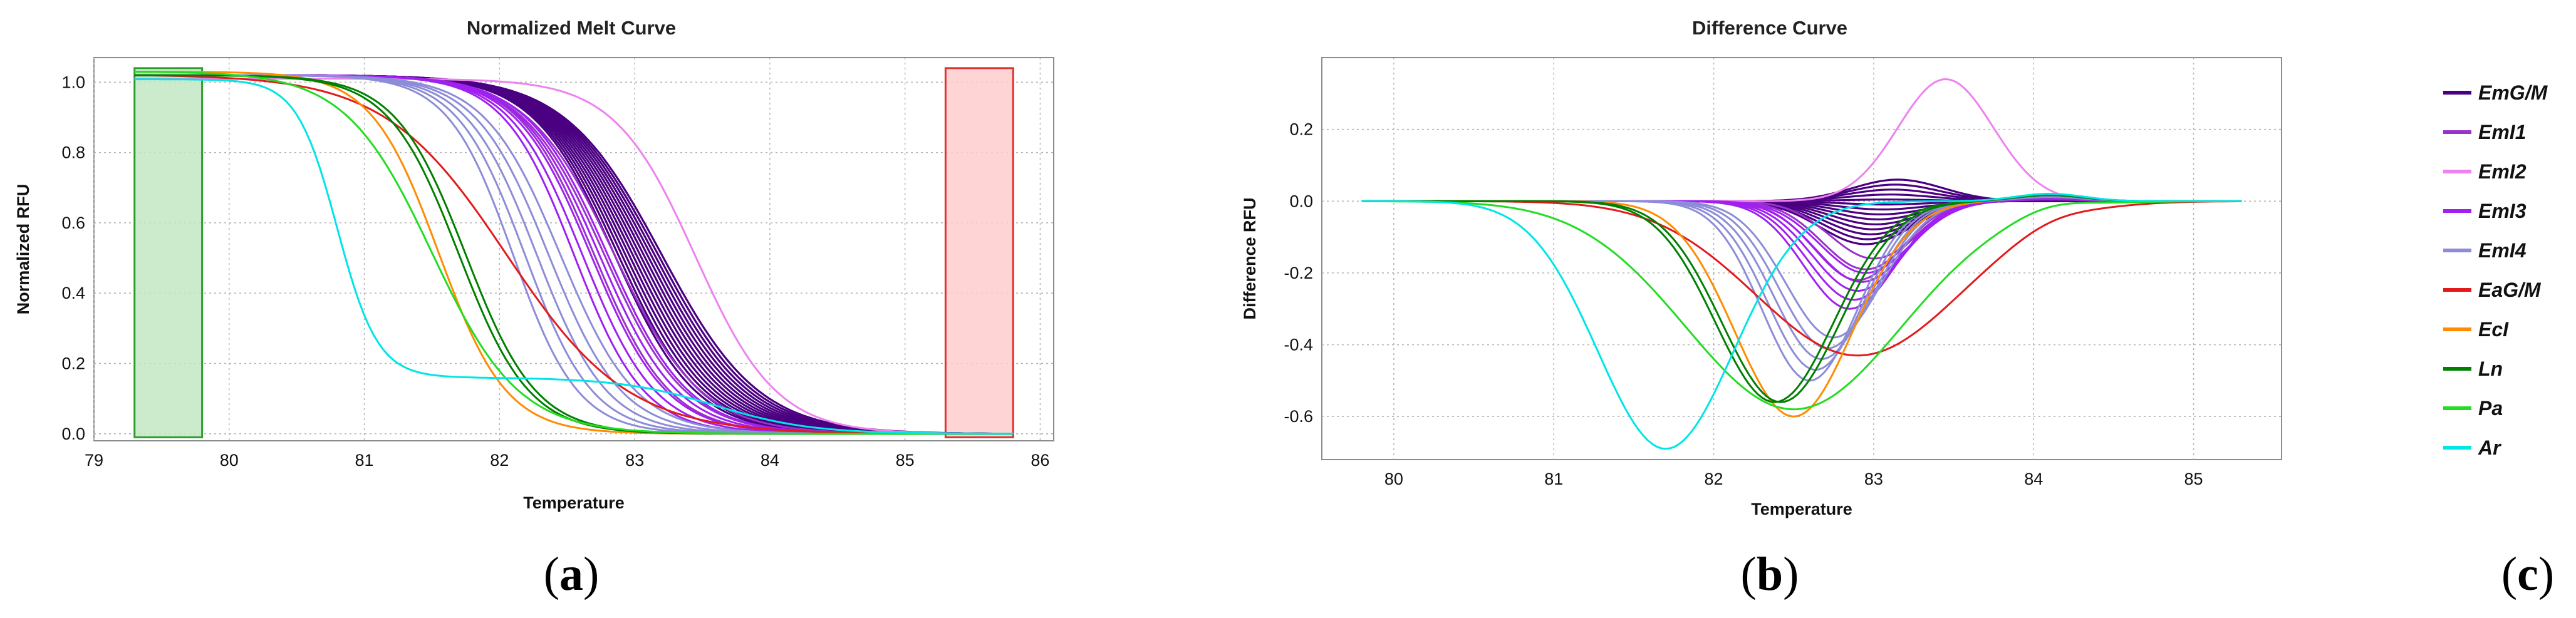  What do you see at coordinates (1249, 258) in the screenshot?
I see `chart-b-y-axis-label: Difference RFU` at bounding box center [1249, 258].